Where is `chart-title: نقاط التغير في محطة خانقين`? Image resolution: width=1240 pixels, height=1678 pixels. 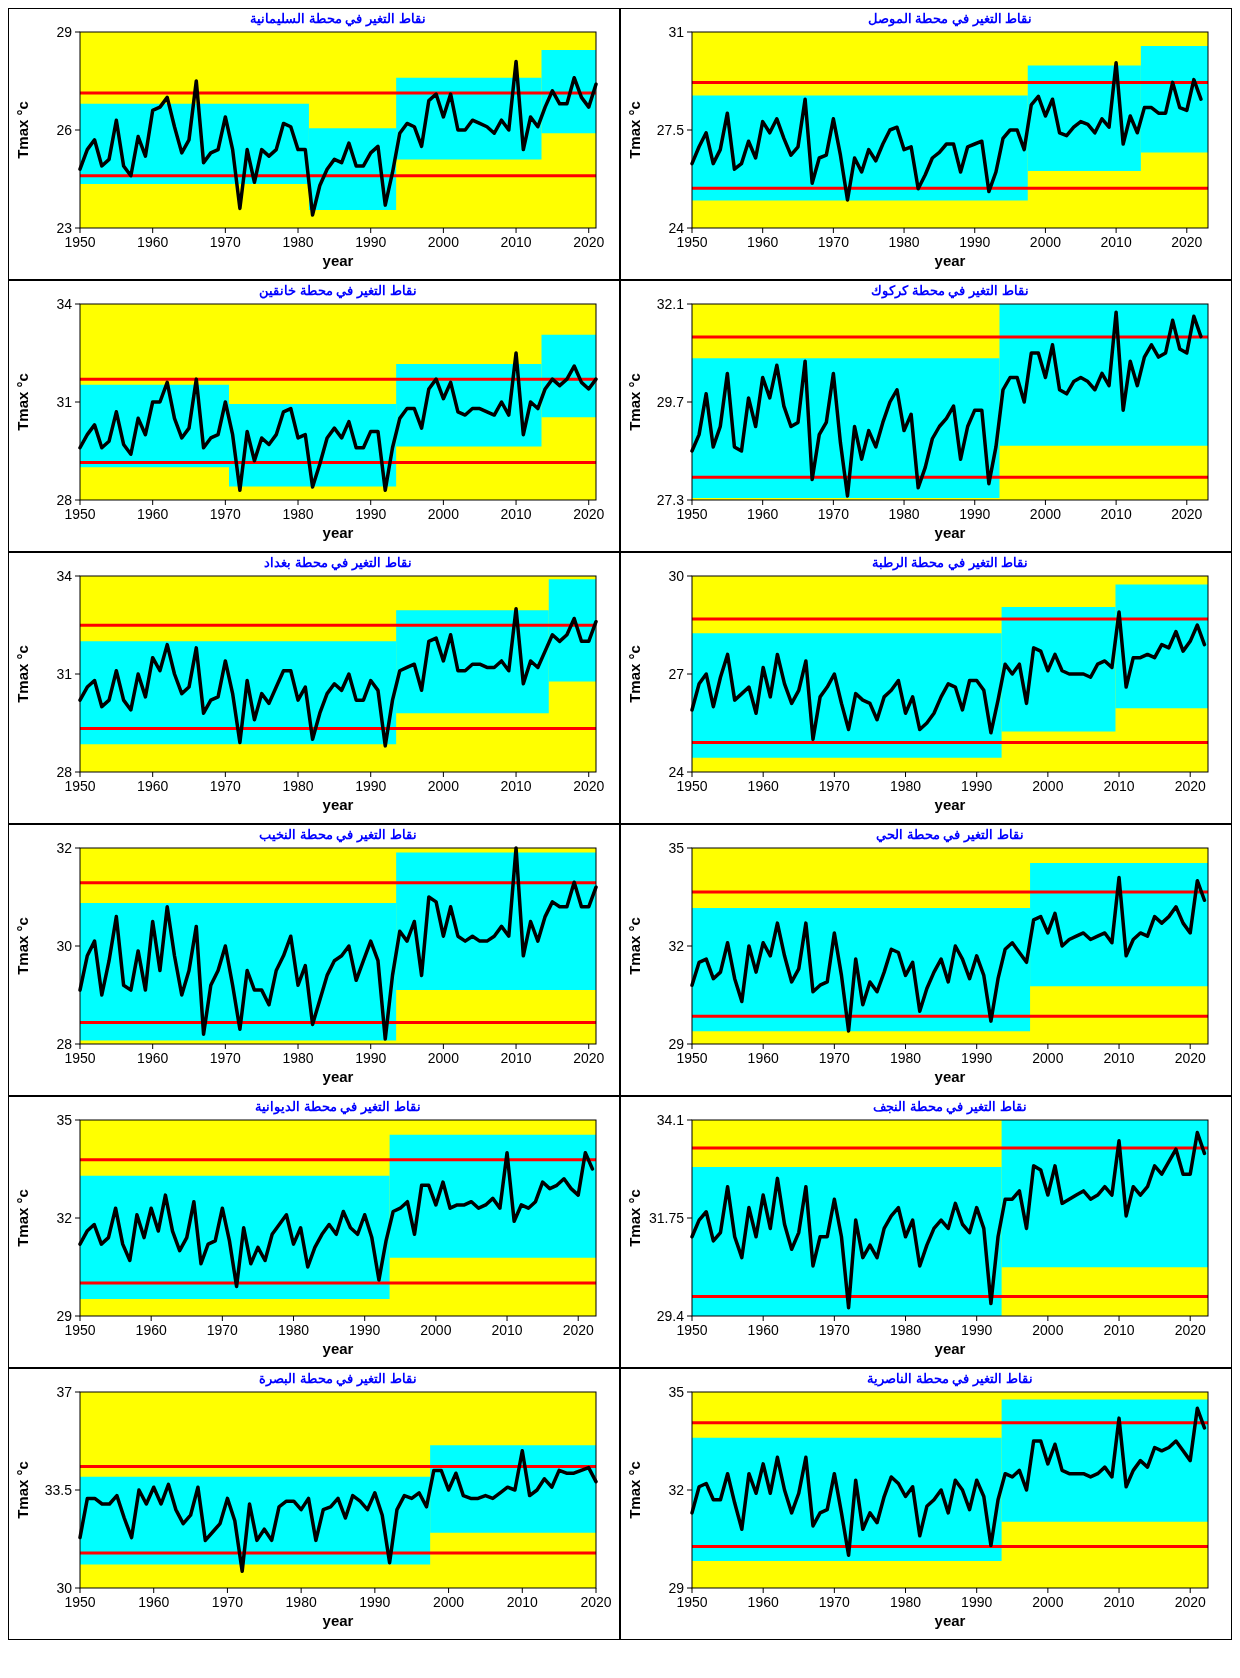
chart-title: نقاط التغير في محطة خانقين is located at coordinates (338, 291).